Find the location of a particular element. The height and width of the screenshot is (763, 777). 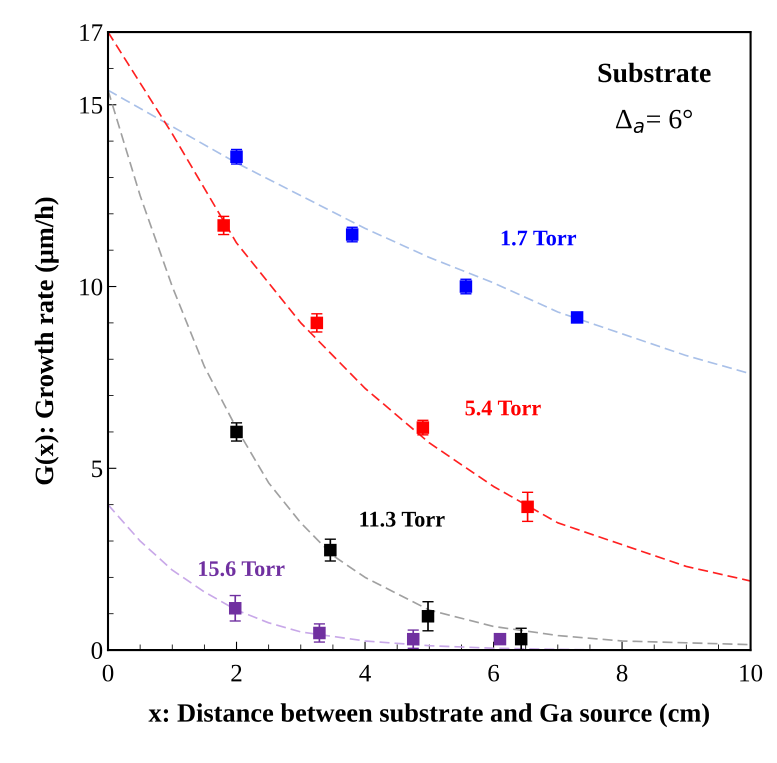

y-tick-label: 15 is located at coordinates (91, 105).